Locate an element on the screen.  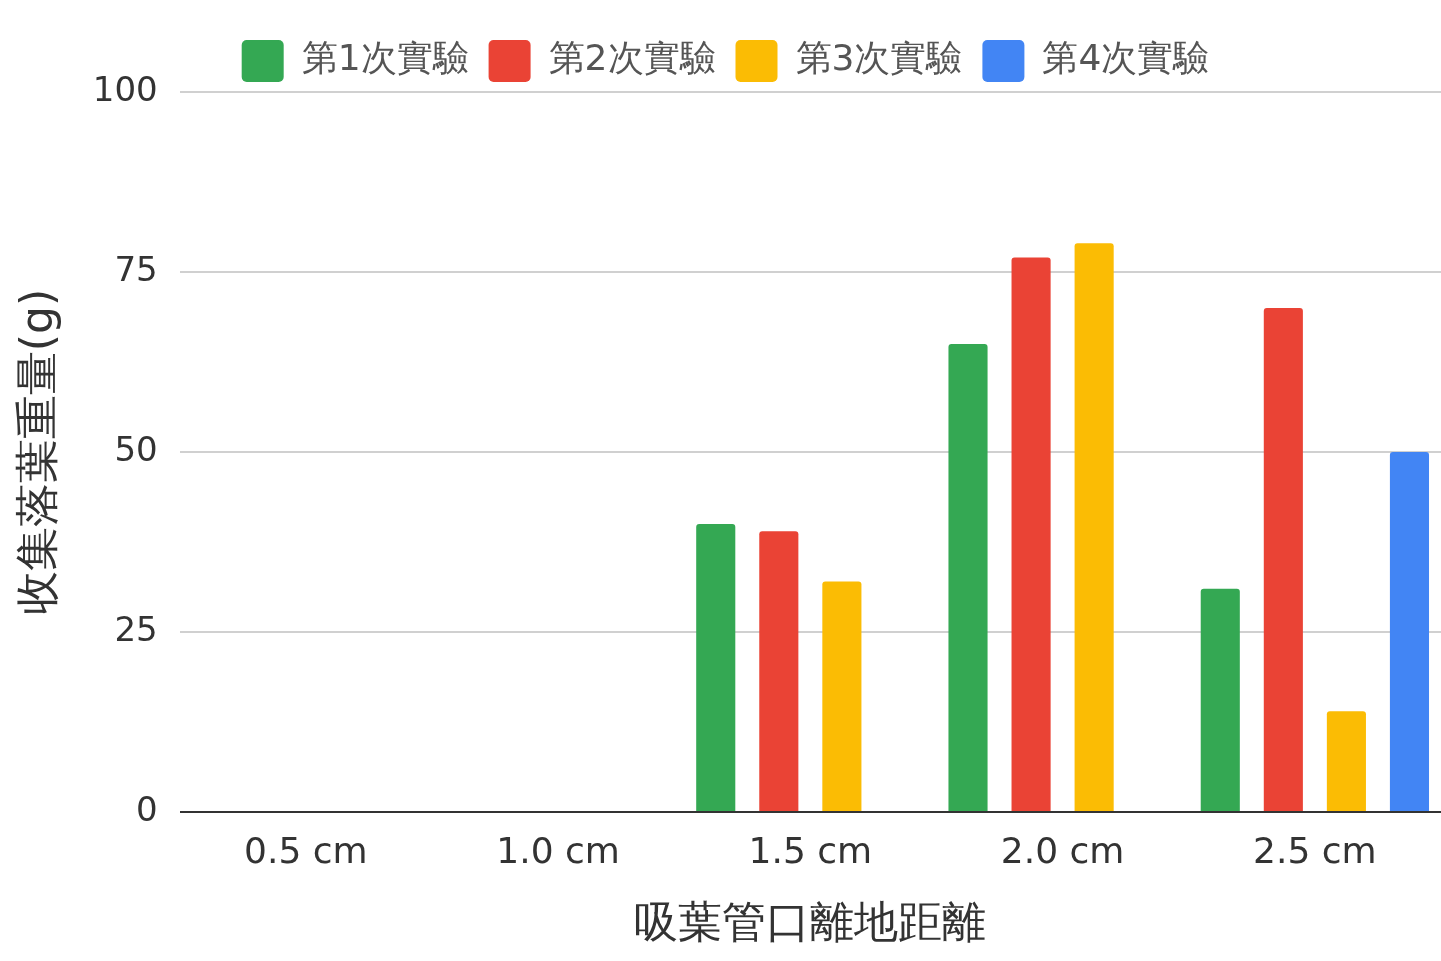
legend-label: 第2次實驗 is located at coordinates (632, 58).